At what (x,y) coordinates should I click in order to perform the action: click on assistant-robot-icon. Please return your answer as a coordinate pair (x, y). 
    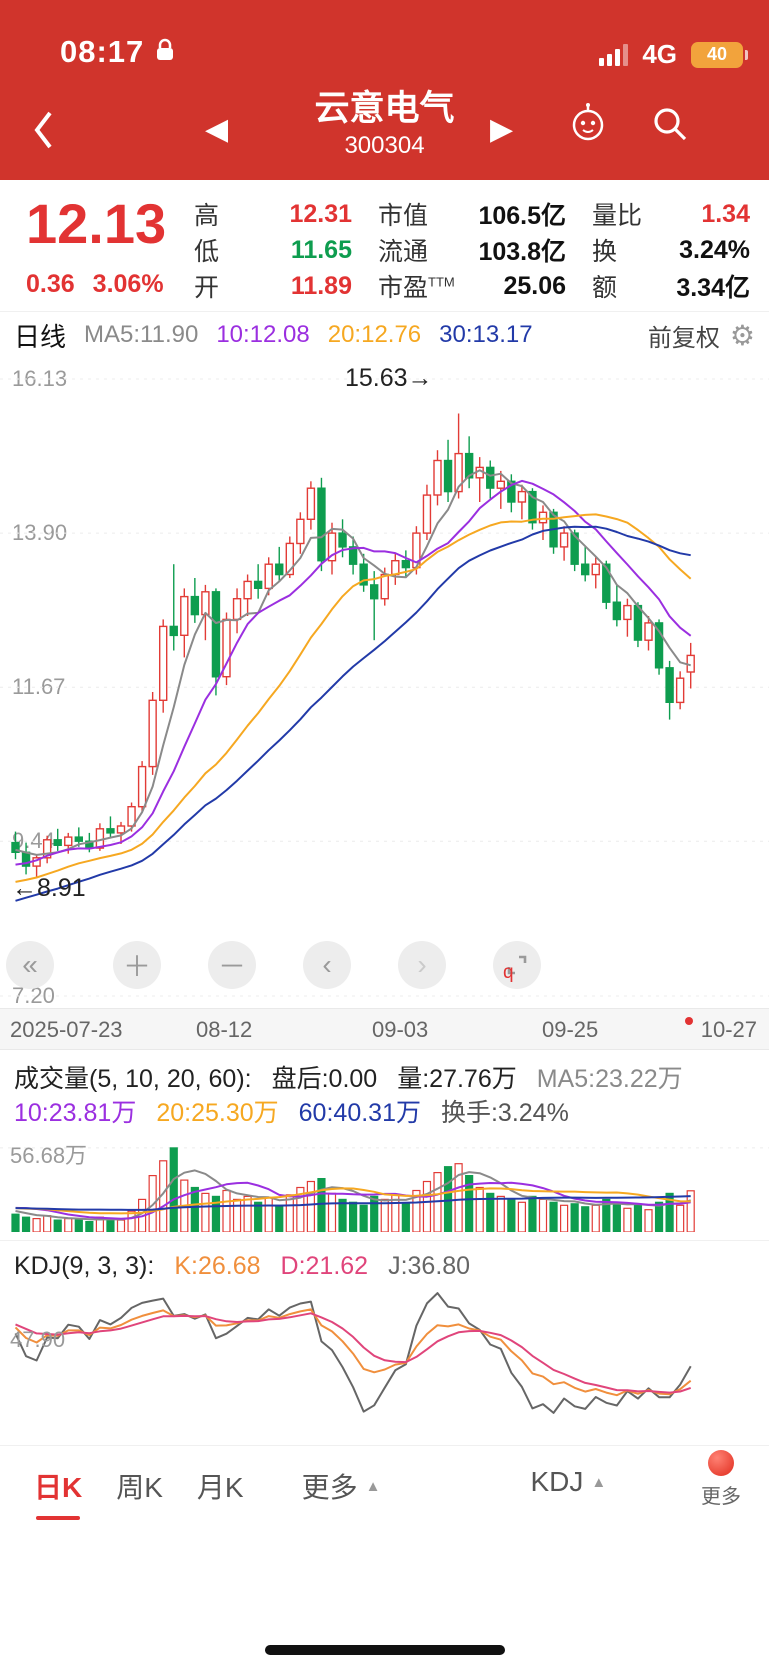
    Looking at the image, I should click on (588, 125).